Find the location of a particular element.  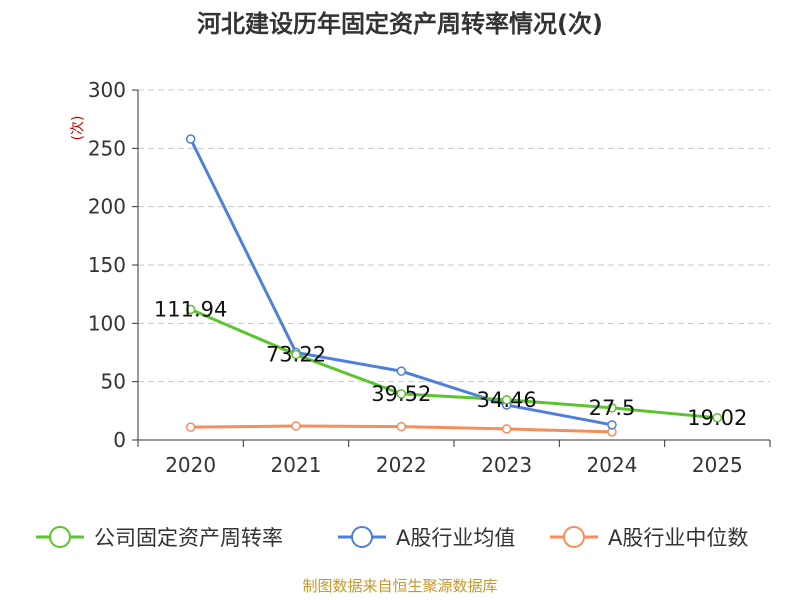

legend-label: 公司固定资产周转率 is located at coordinates (188, 538).